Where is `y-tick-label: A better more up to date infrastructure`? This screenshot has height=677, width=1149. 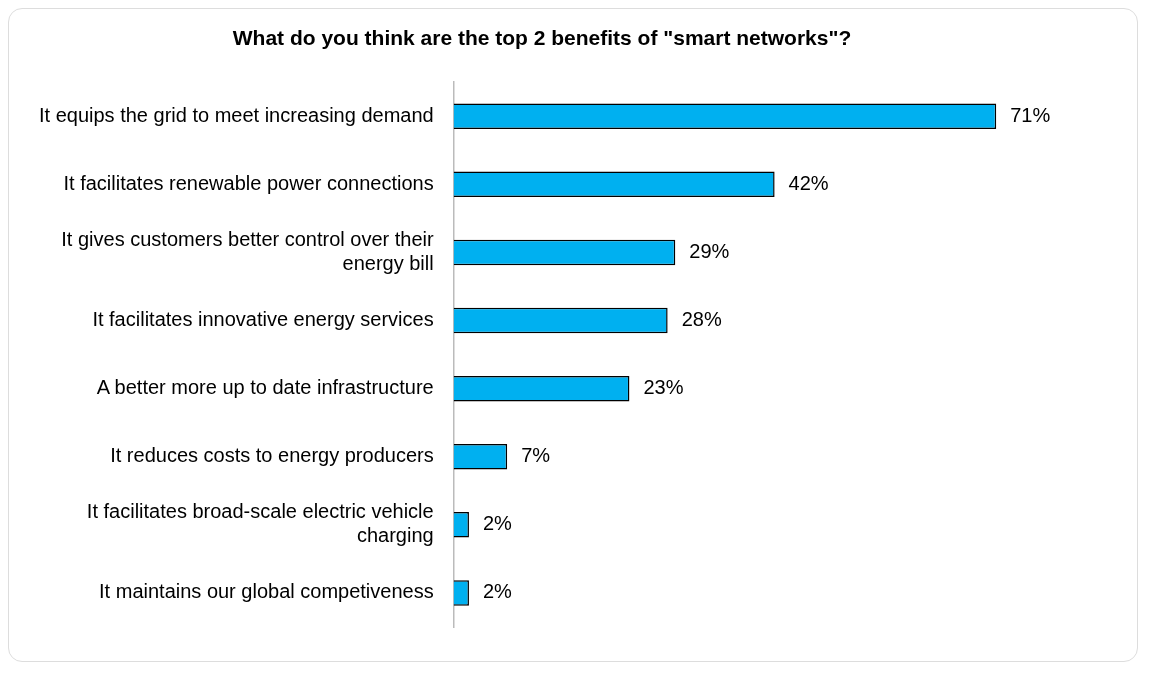 y-tick-label: A better more up to date infrastructure is located at coordinates (265, 387).